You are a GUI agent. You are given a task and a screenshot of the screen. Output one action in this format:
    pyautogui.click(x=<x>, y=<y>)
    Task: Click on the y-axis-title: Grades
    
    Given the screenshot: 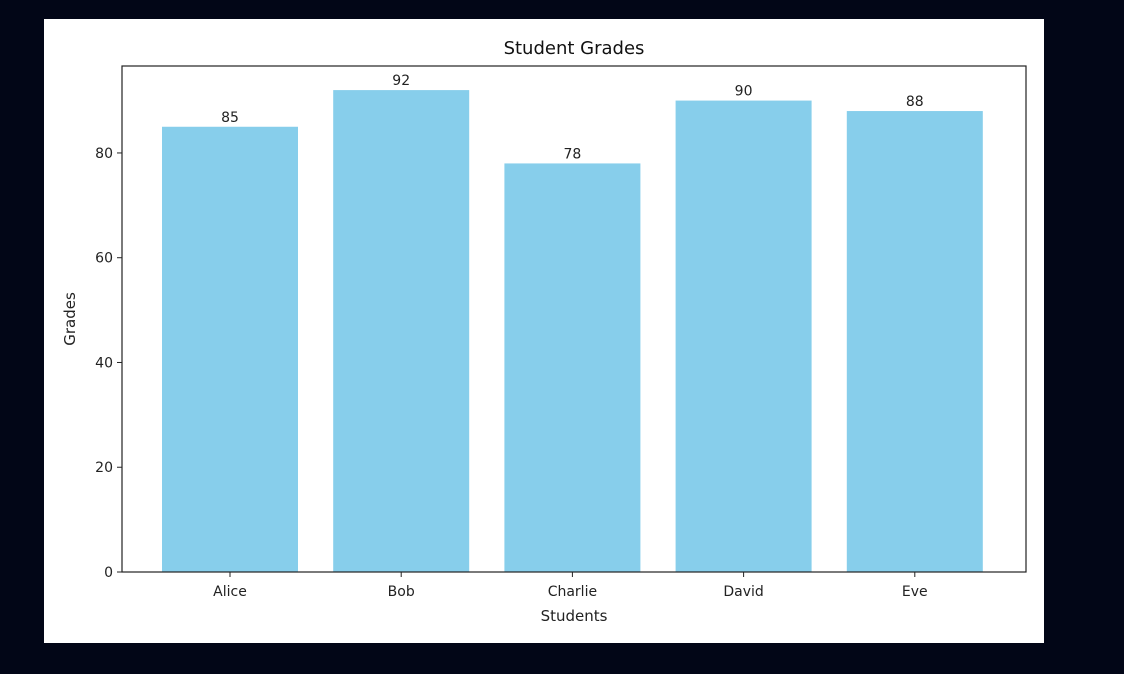 What is the action you would take?
    pyautogui.click(x=70, y=319)
    